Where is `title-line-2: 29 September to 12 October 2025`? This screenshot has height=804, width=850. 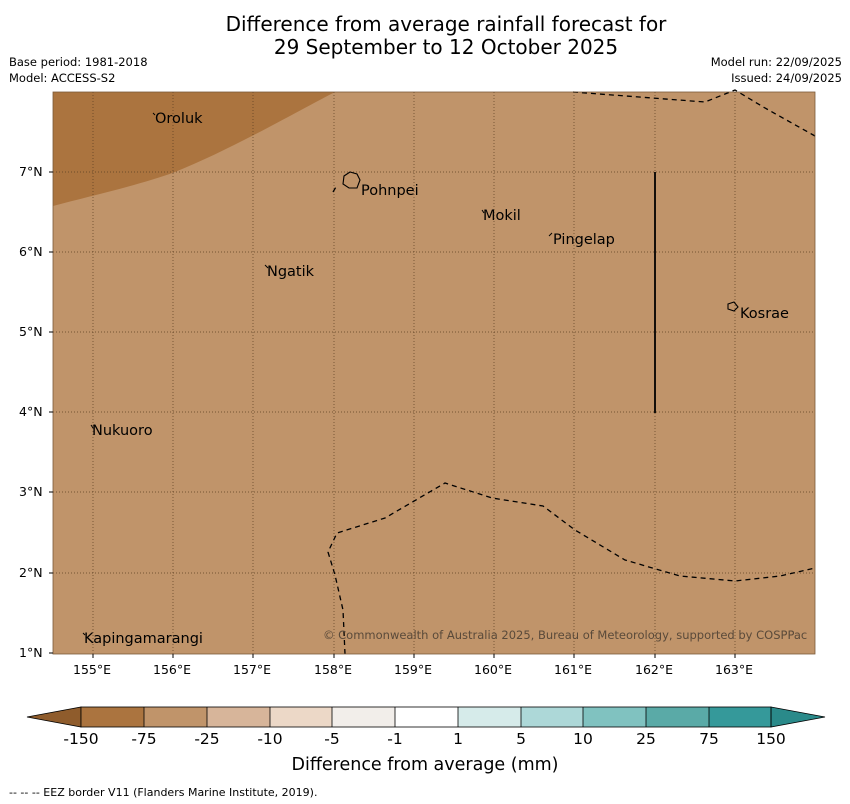
title-line-2: 29 September to 12 October 2025 is located at coordinates (446, 47).